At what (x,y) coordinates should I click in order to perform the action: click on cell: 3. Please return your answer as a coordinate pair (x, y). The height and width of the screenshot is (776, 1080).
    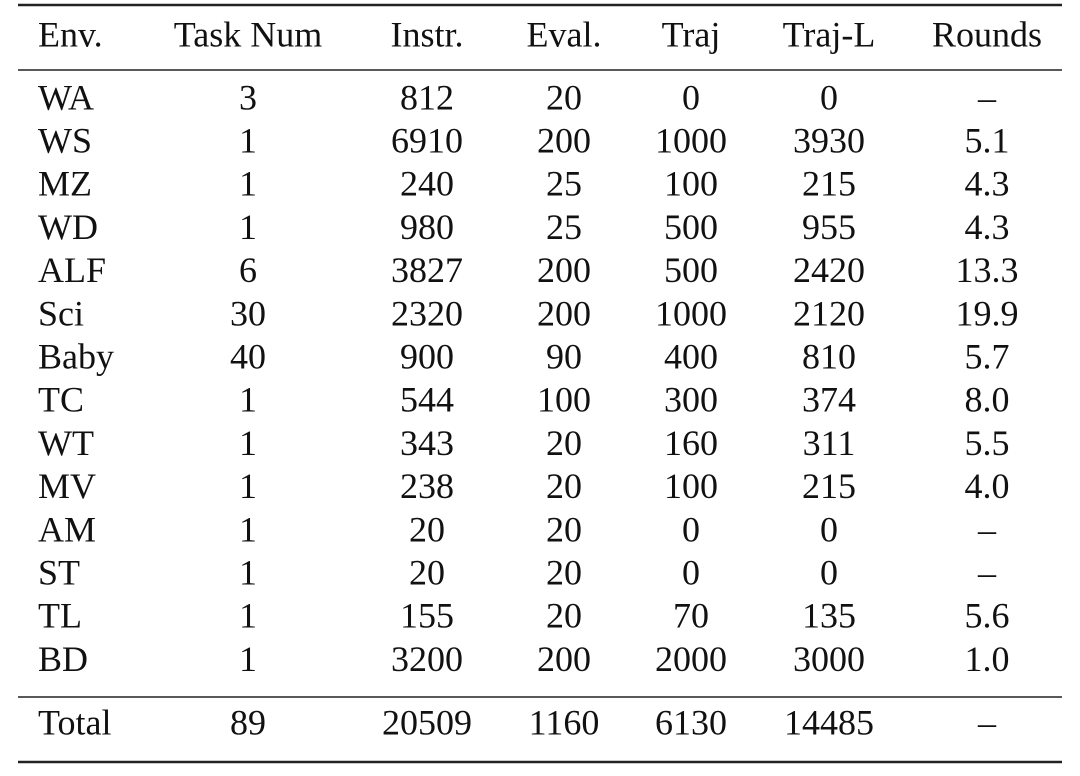
    Looking at the image, I should click on (248, 97).